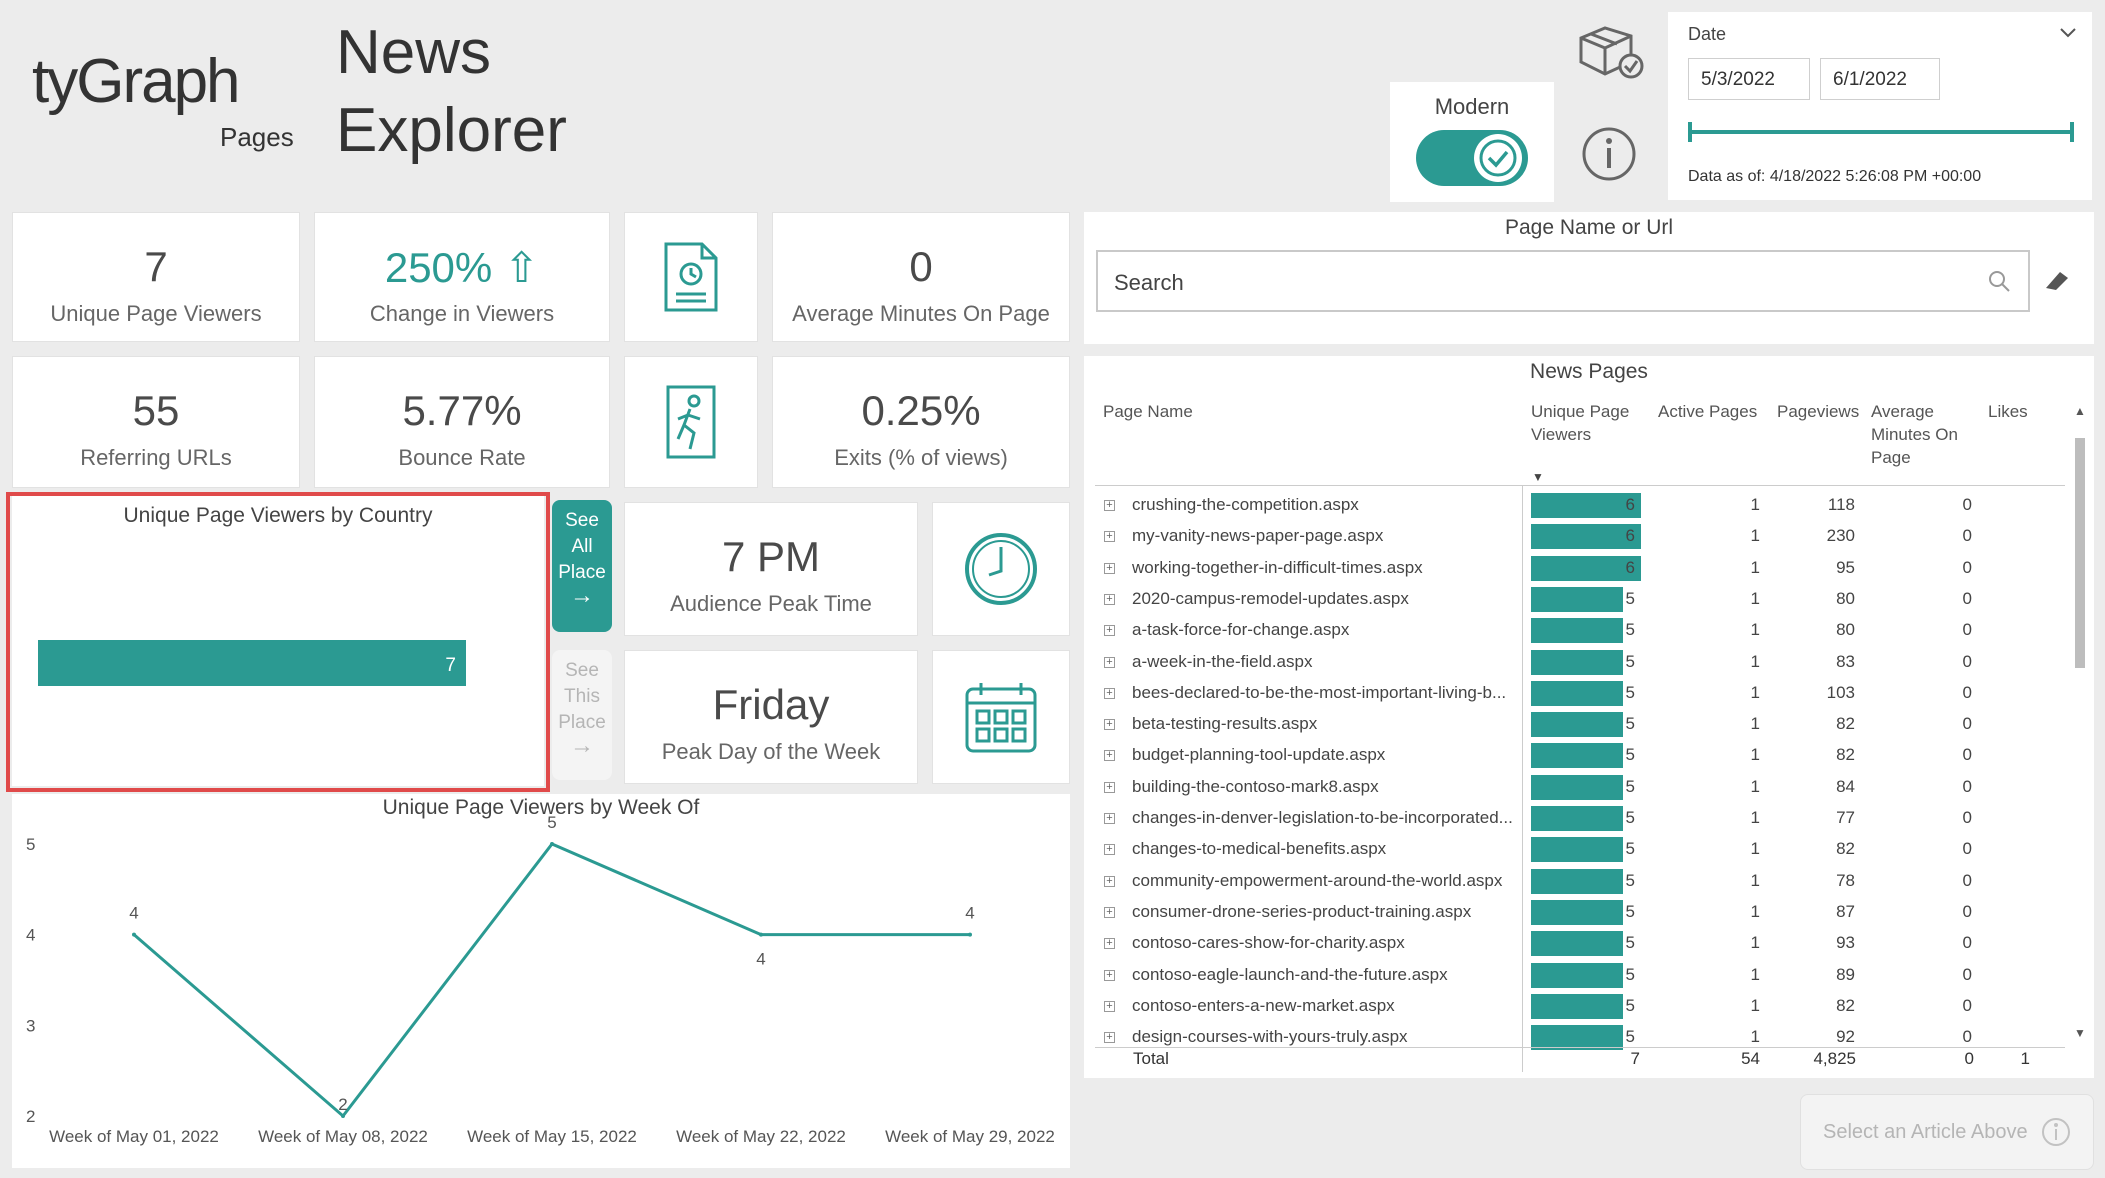  Describe the element at coordinates (1690, 132) in the screenshot. I see `date-slider-start-handle` at that location.